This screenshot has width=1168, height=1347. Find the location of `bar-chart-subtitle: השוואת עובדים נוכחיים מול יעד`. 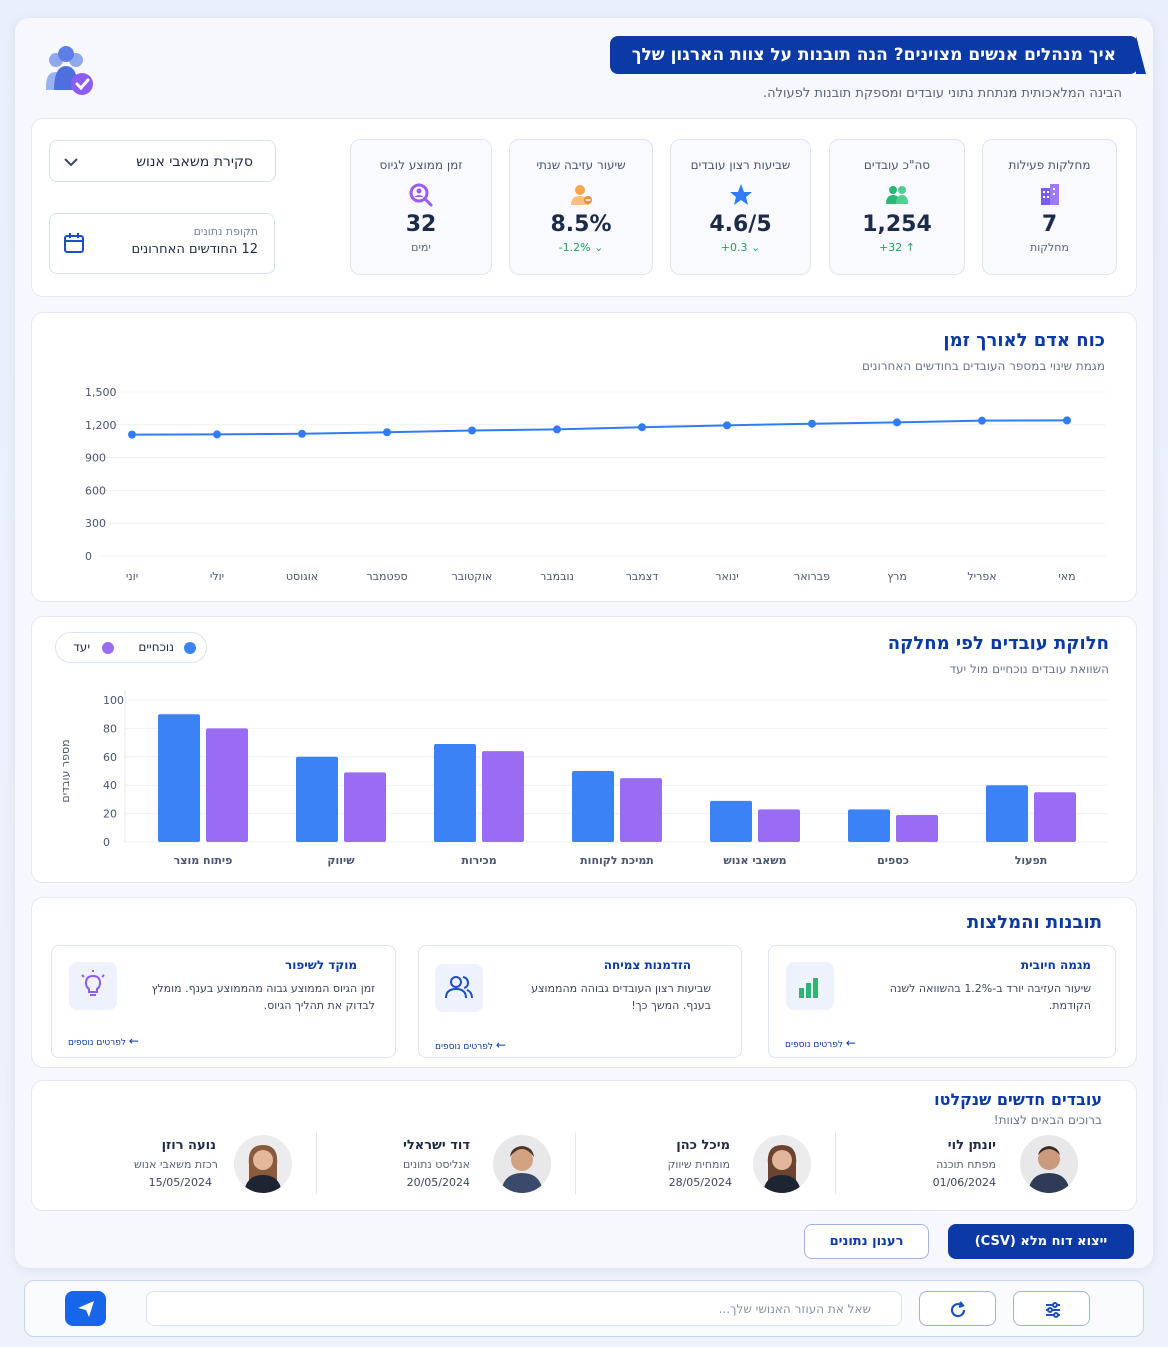

bar-chart-subtitle: השוואת עובדים נוכחיים מול יעד is located at coordinates (1029, 669).